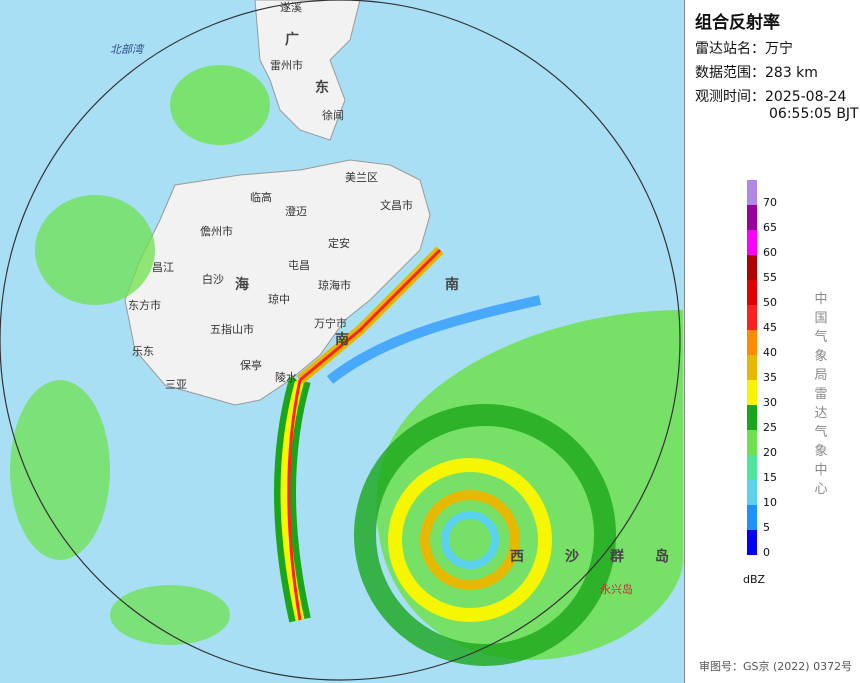 The image size is (860, 683). I want to click on value: 万宁, so click(779, 49).